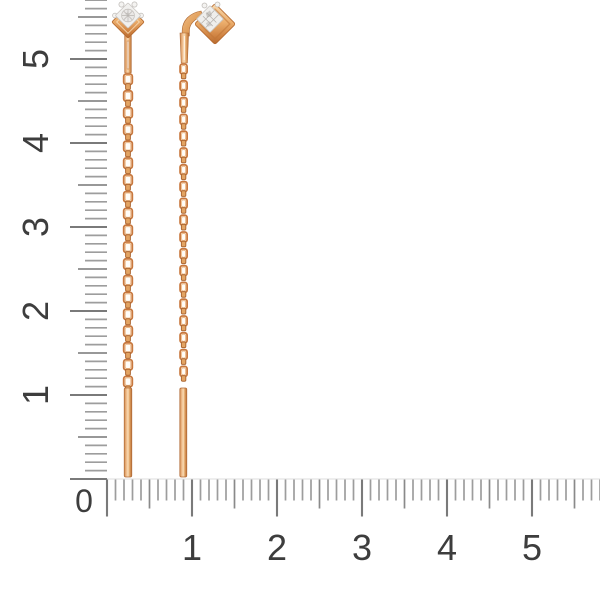 This screenshot has width=600, height=600. Describe the element at coordinates (128, 432) in the screenshot. I see `left-earring-bar` at that location.